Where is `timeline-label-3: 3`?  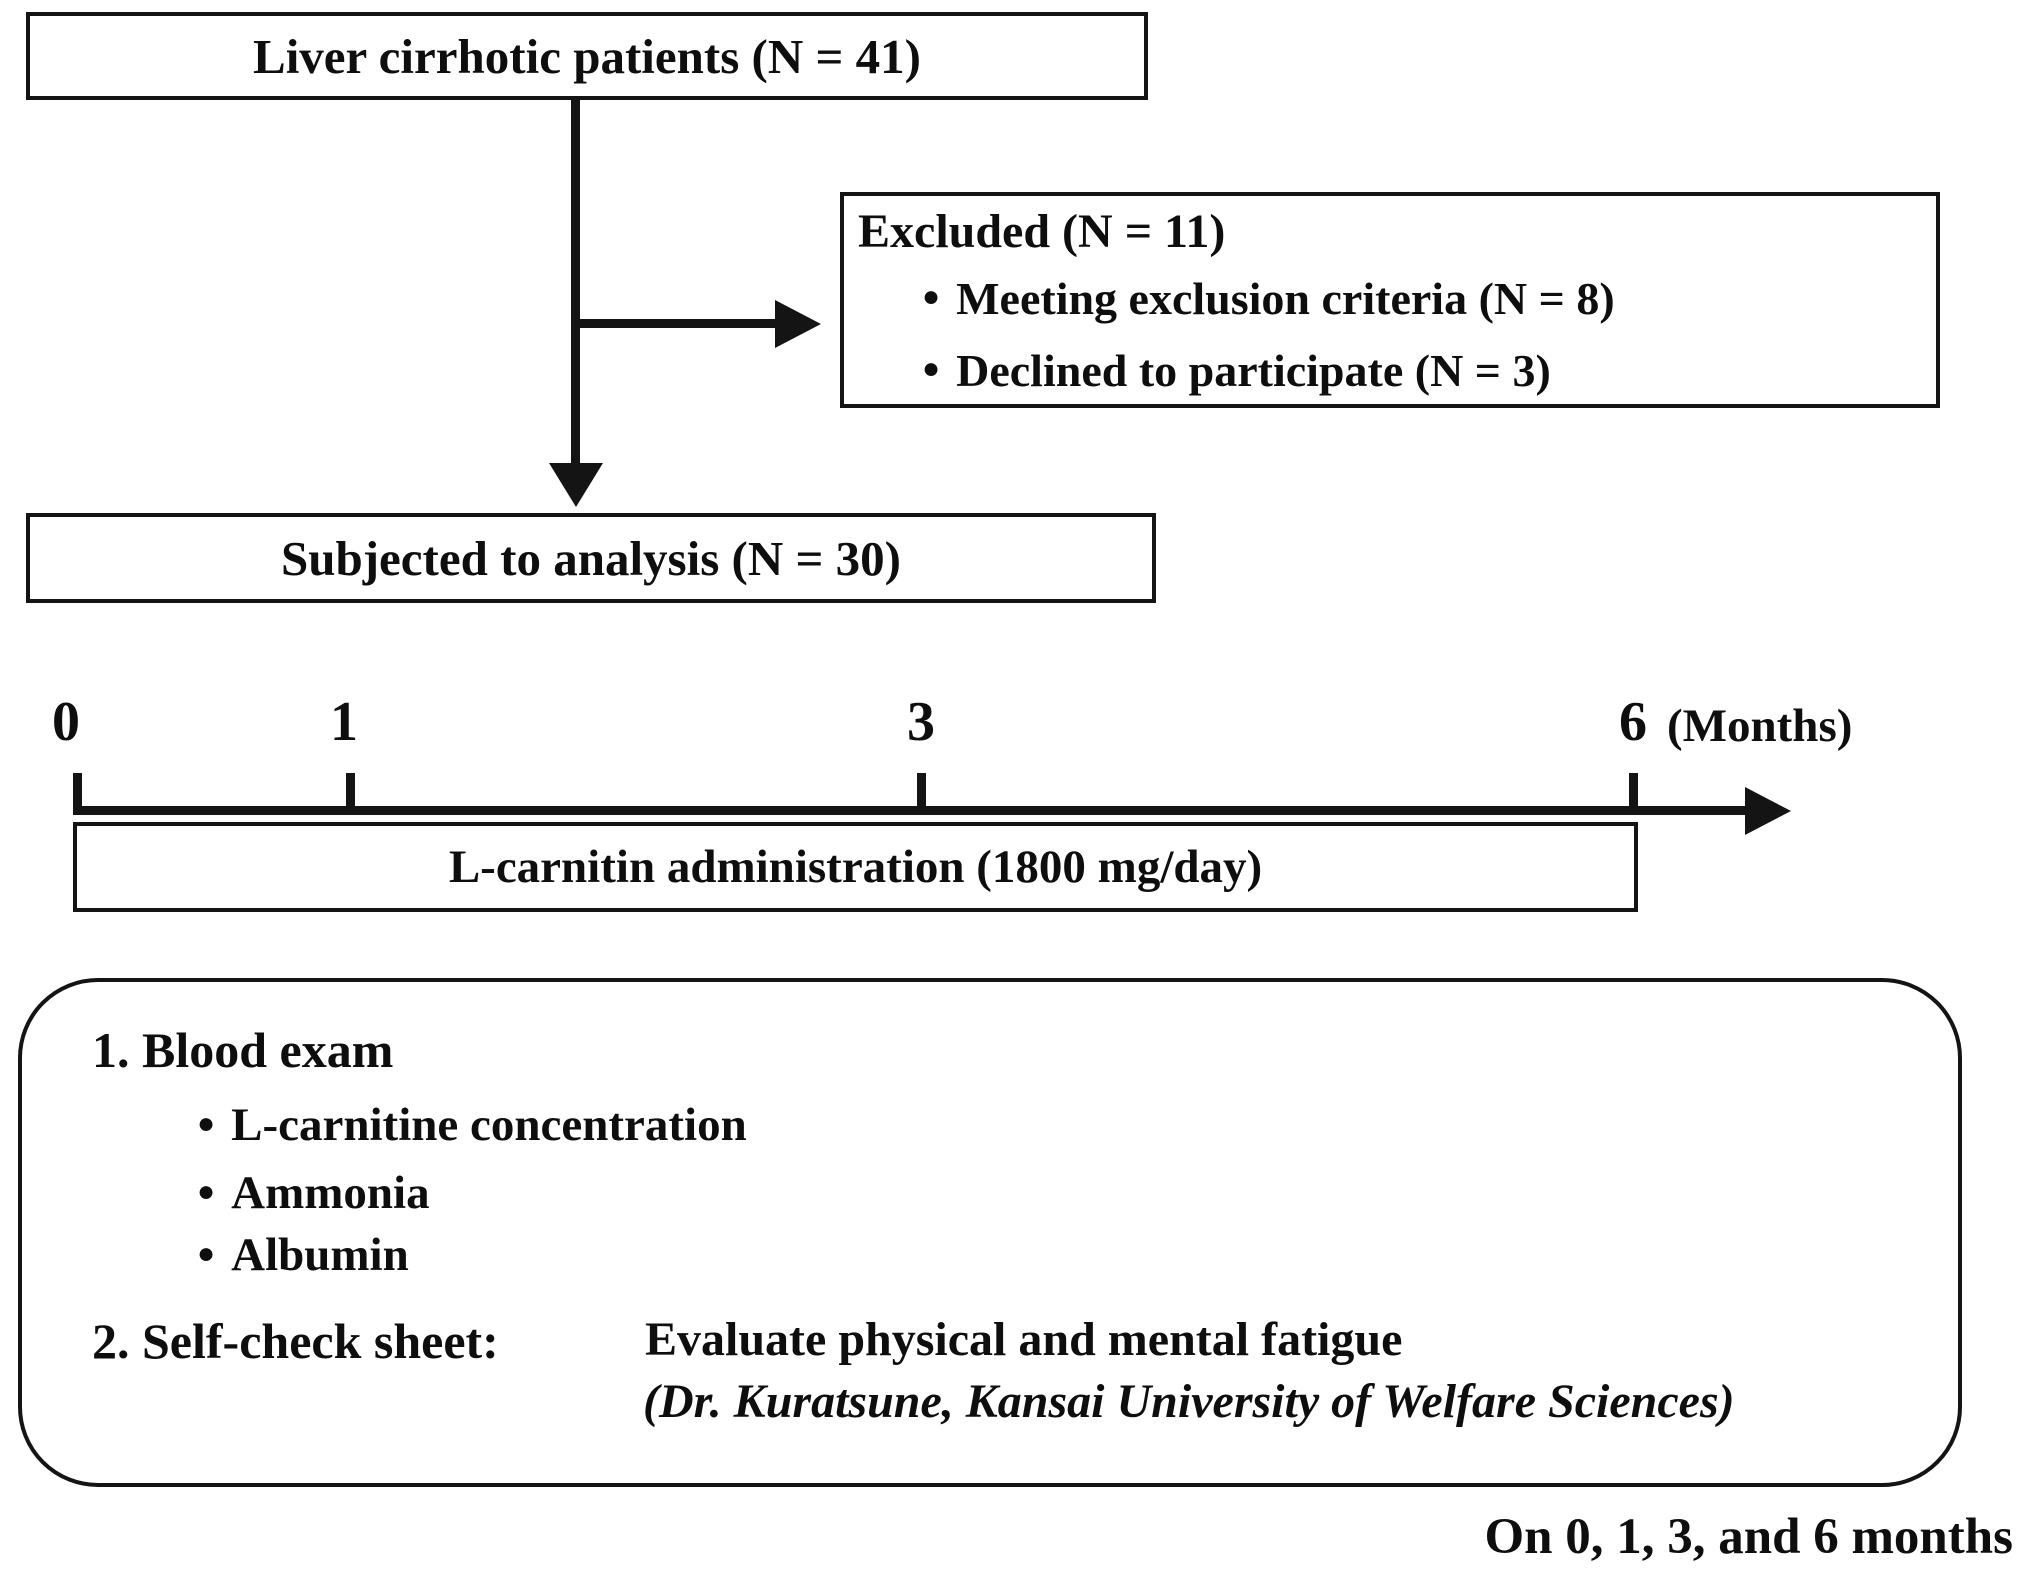 timeline-label-3: 3 is located at coordinates (921, 722).